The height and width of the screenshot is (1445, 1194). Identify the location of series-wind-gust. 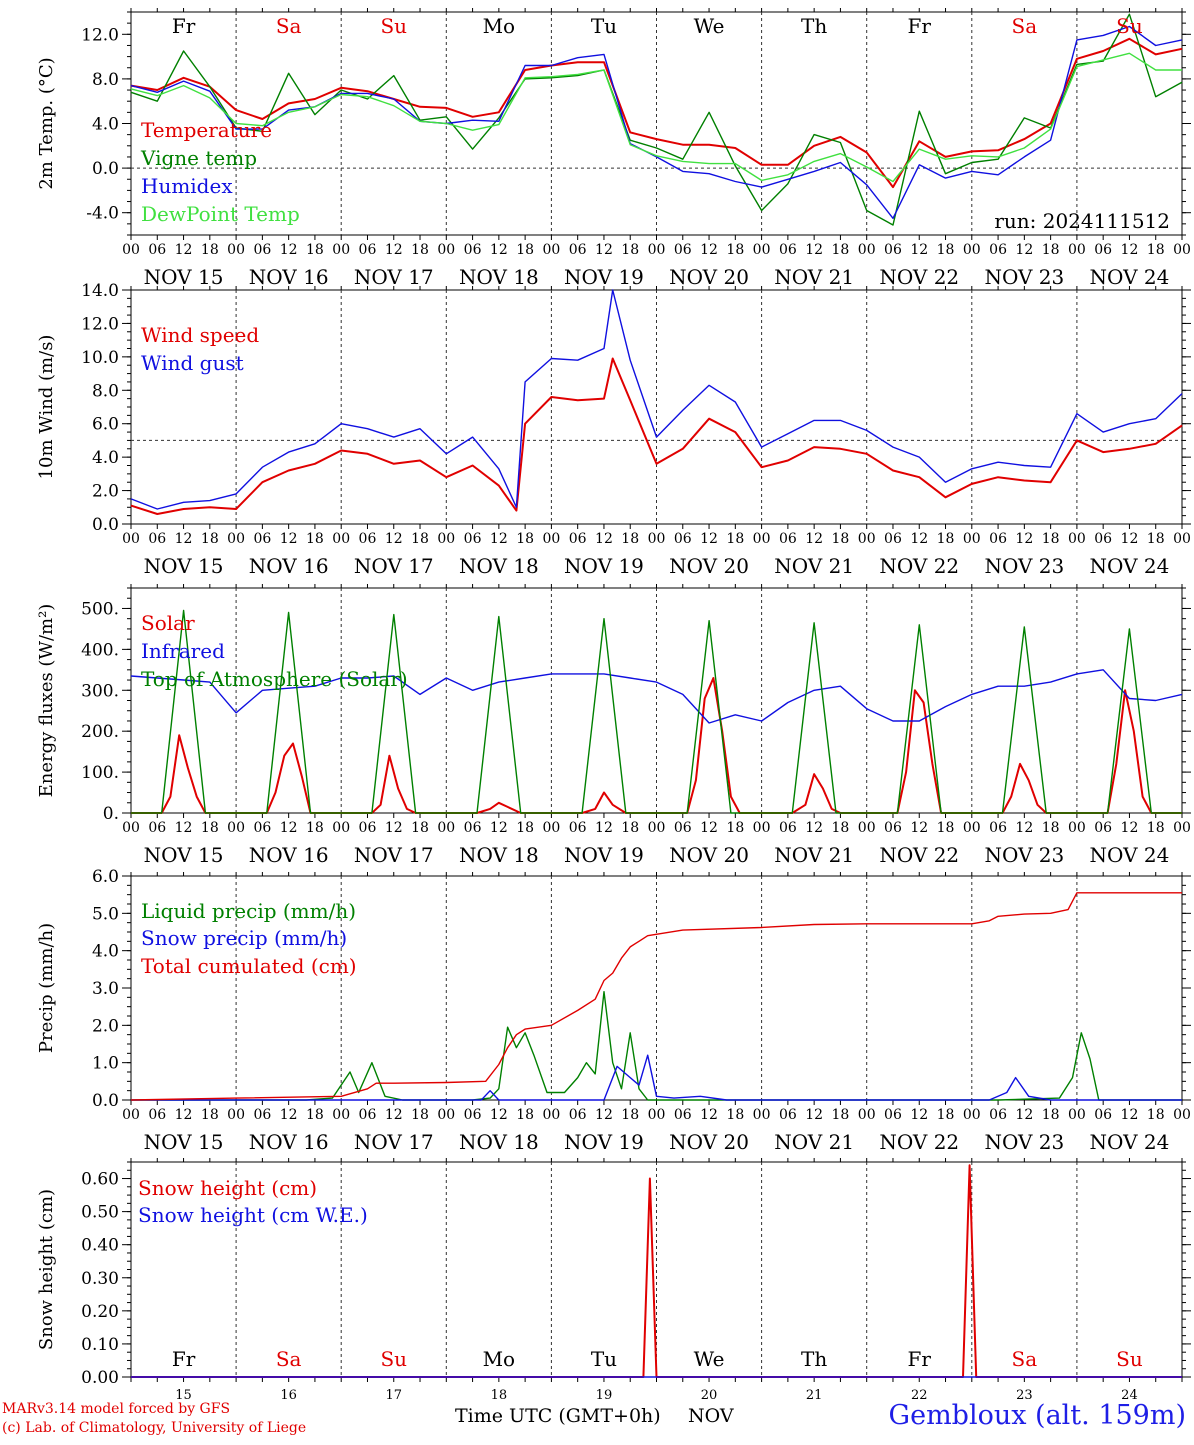
(656, 399).